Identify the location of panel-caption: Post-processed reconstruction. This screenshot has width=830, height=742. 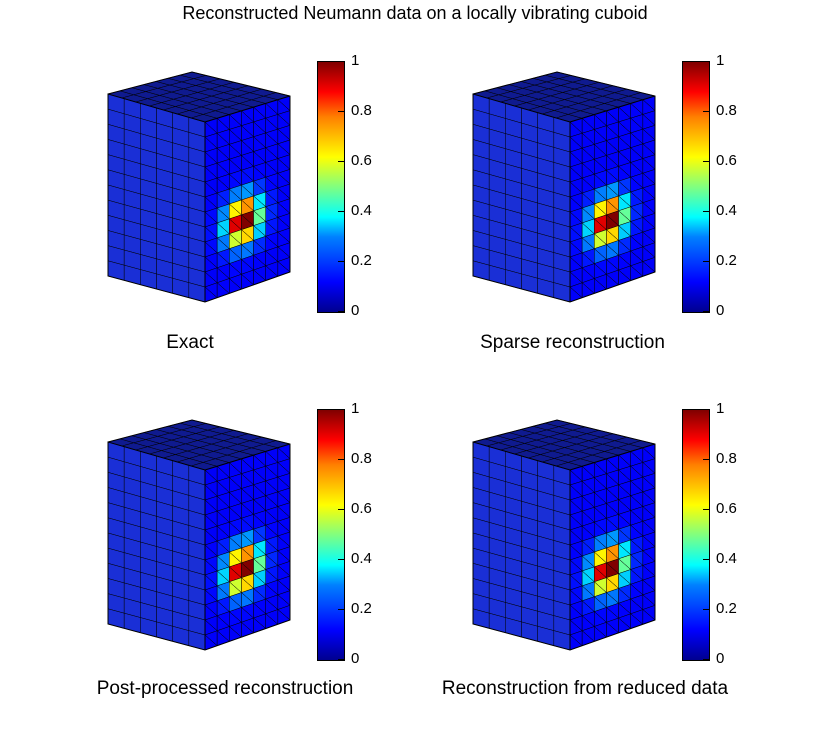
(225, 688).